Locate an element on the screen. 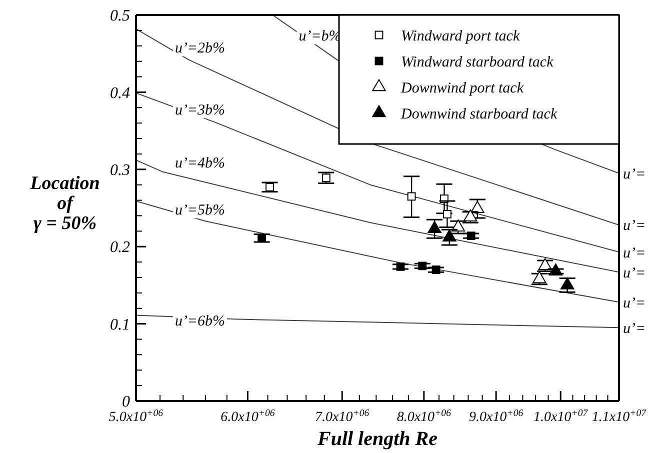  x-tick-label: 7.0x10$^{+06}$ is located at coordinates (342, 416).